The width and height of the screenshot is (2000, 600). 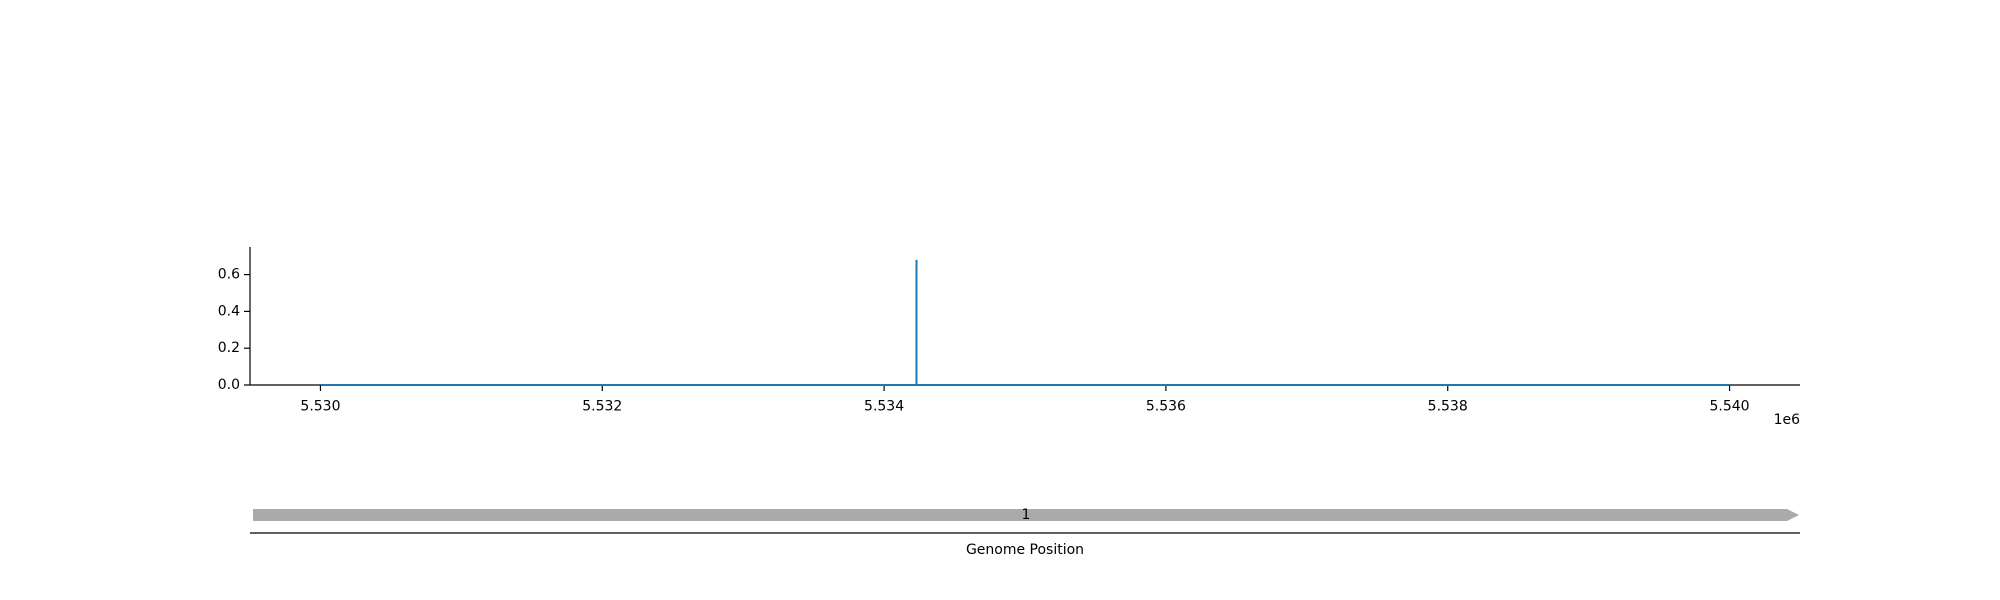 I want to click on y-tick-label: 0.6, so click(x=229, y=275).